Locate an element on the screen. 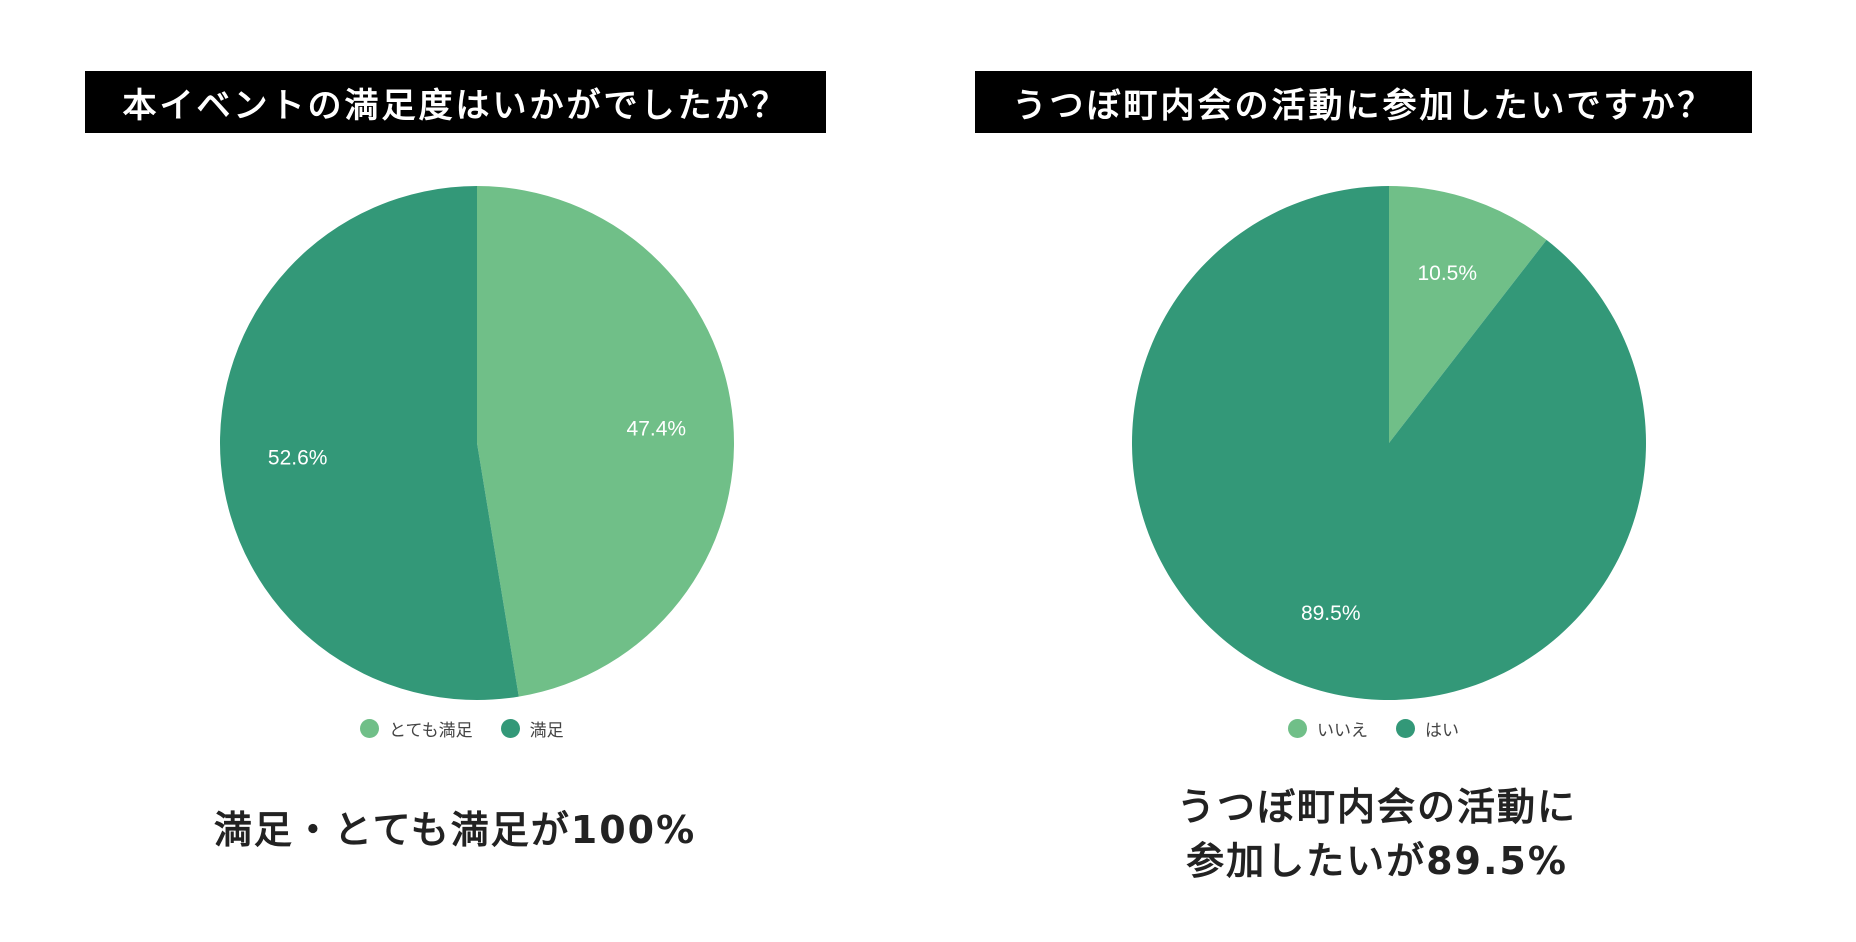  chart-legend: とても満足 満足 is located at coordinates (462, 728).